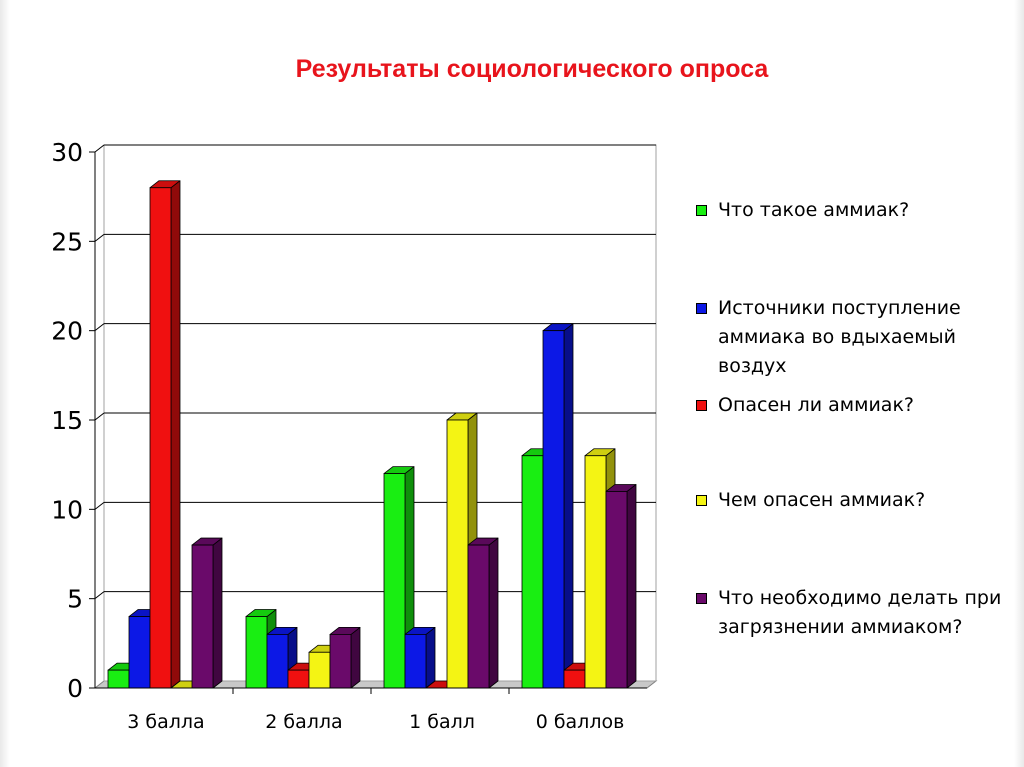  Describe the element at coordinates (75, 599) in the screenshot. I see `y-tick-label: 5` at that location.